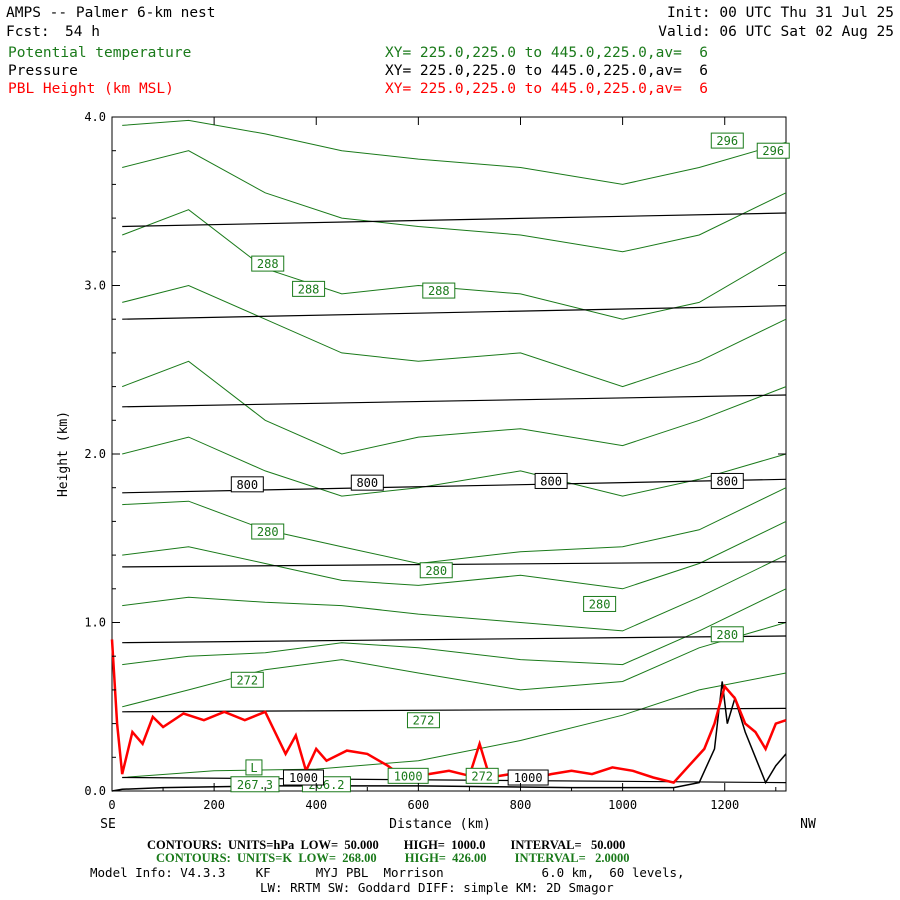 The image size is (900, 900). I want to click on x-tick-label: 200, so click(214, 805).